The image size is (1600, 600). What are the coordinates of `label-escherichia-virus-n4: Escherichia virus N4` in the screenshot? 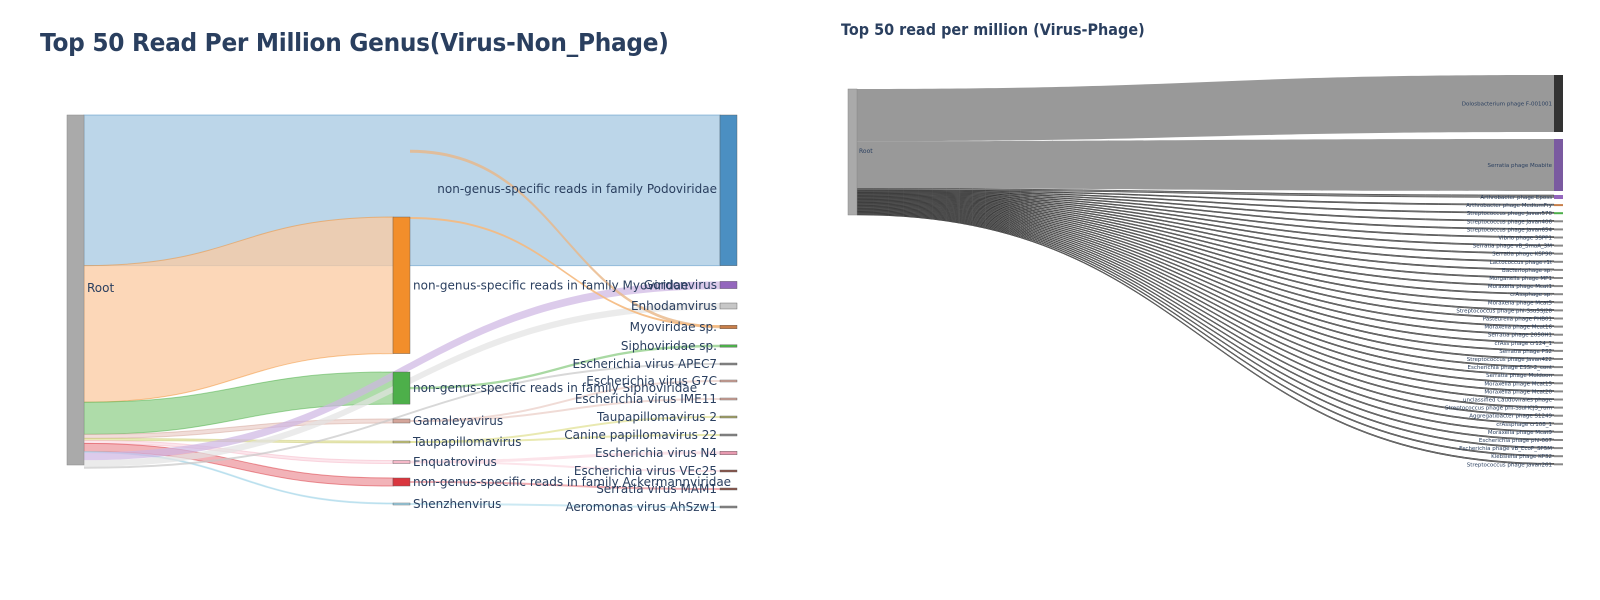 It's located at (656, 453).